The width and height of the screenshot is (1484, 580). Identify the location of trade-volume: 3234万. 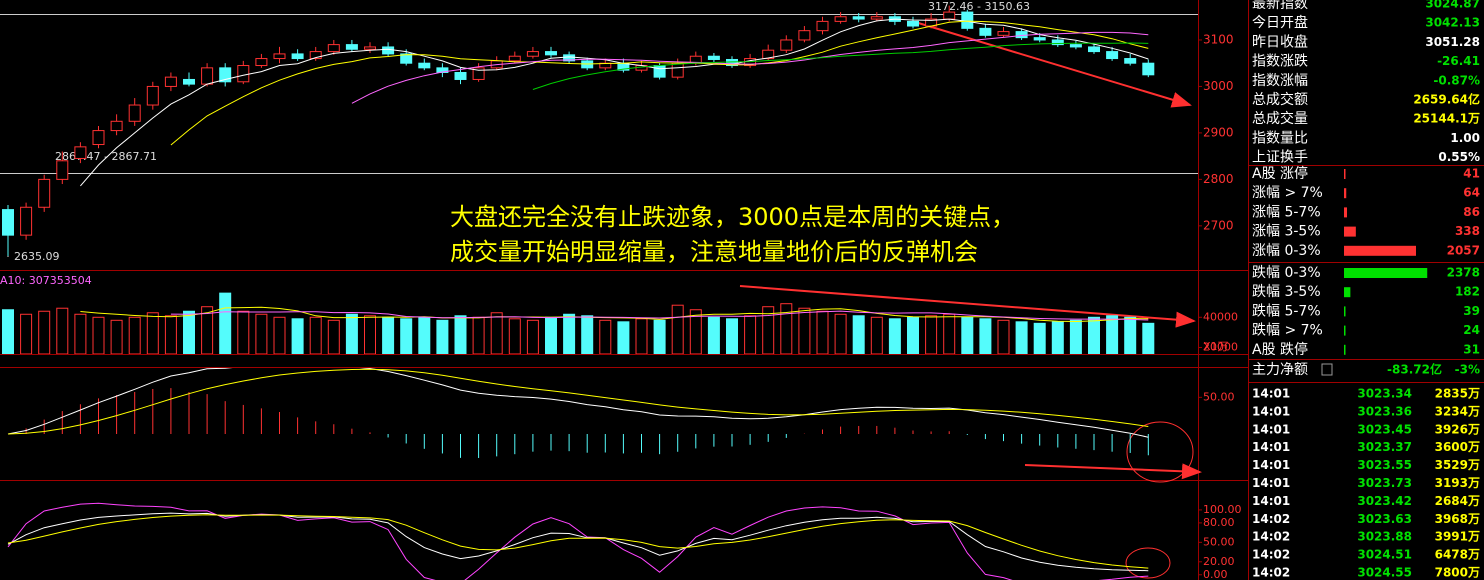
(1457, 411).